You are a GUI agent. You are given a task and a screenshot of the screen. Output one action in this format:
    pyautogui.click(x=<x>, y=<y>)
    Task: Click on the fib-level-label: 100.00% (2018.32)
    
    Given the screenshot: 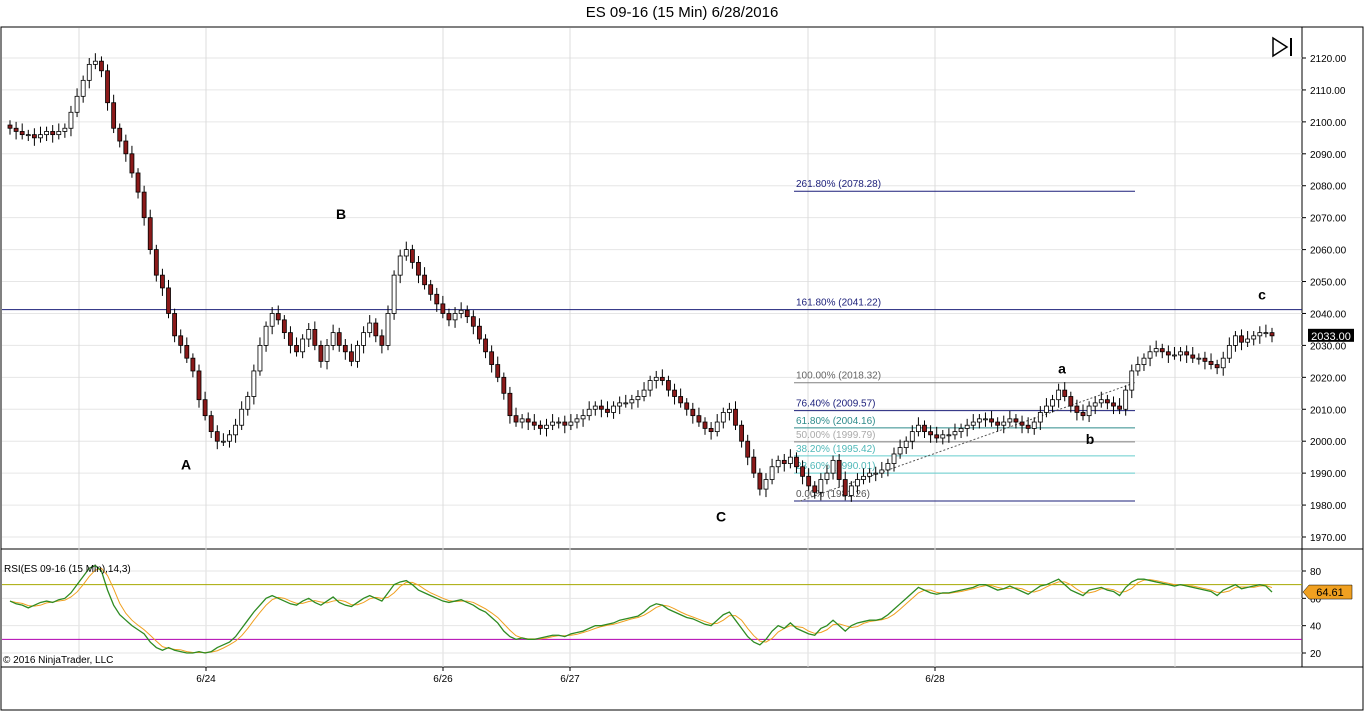 What is the action you would take?
    pyautogui.click(x=838, y=376)
    